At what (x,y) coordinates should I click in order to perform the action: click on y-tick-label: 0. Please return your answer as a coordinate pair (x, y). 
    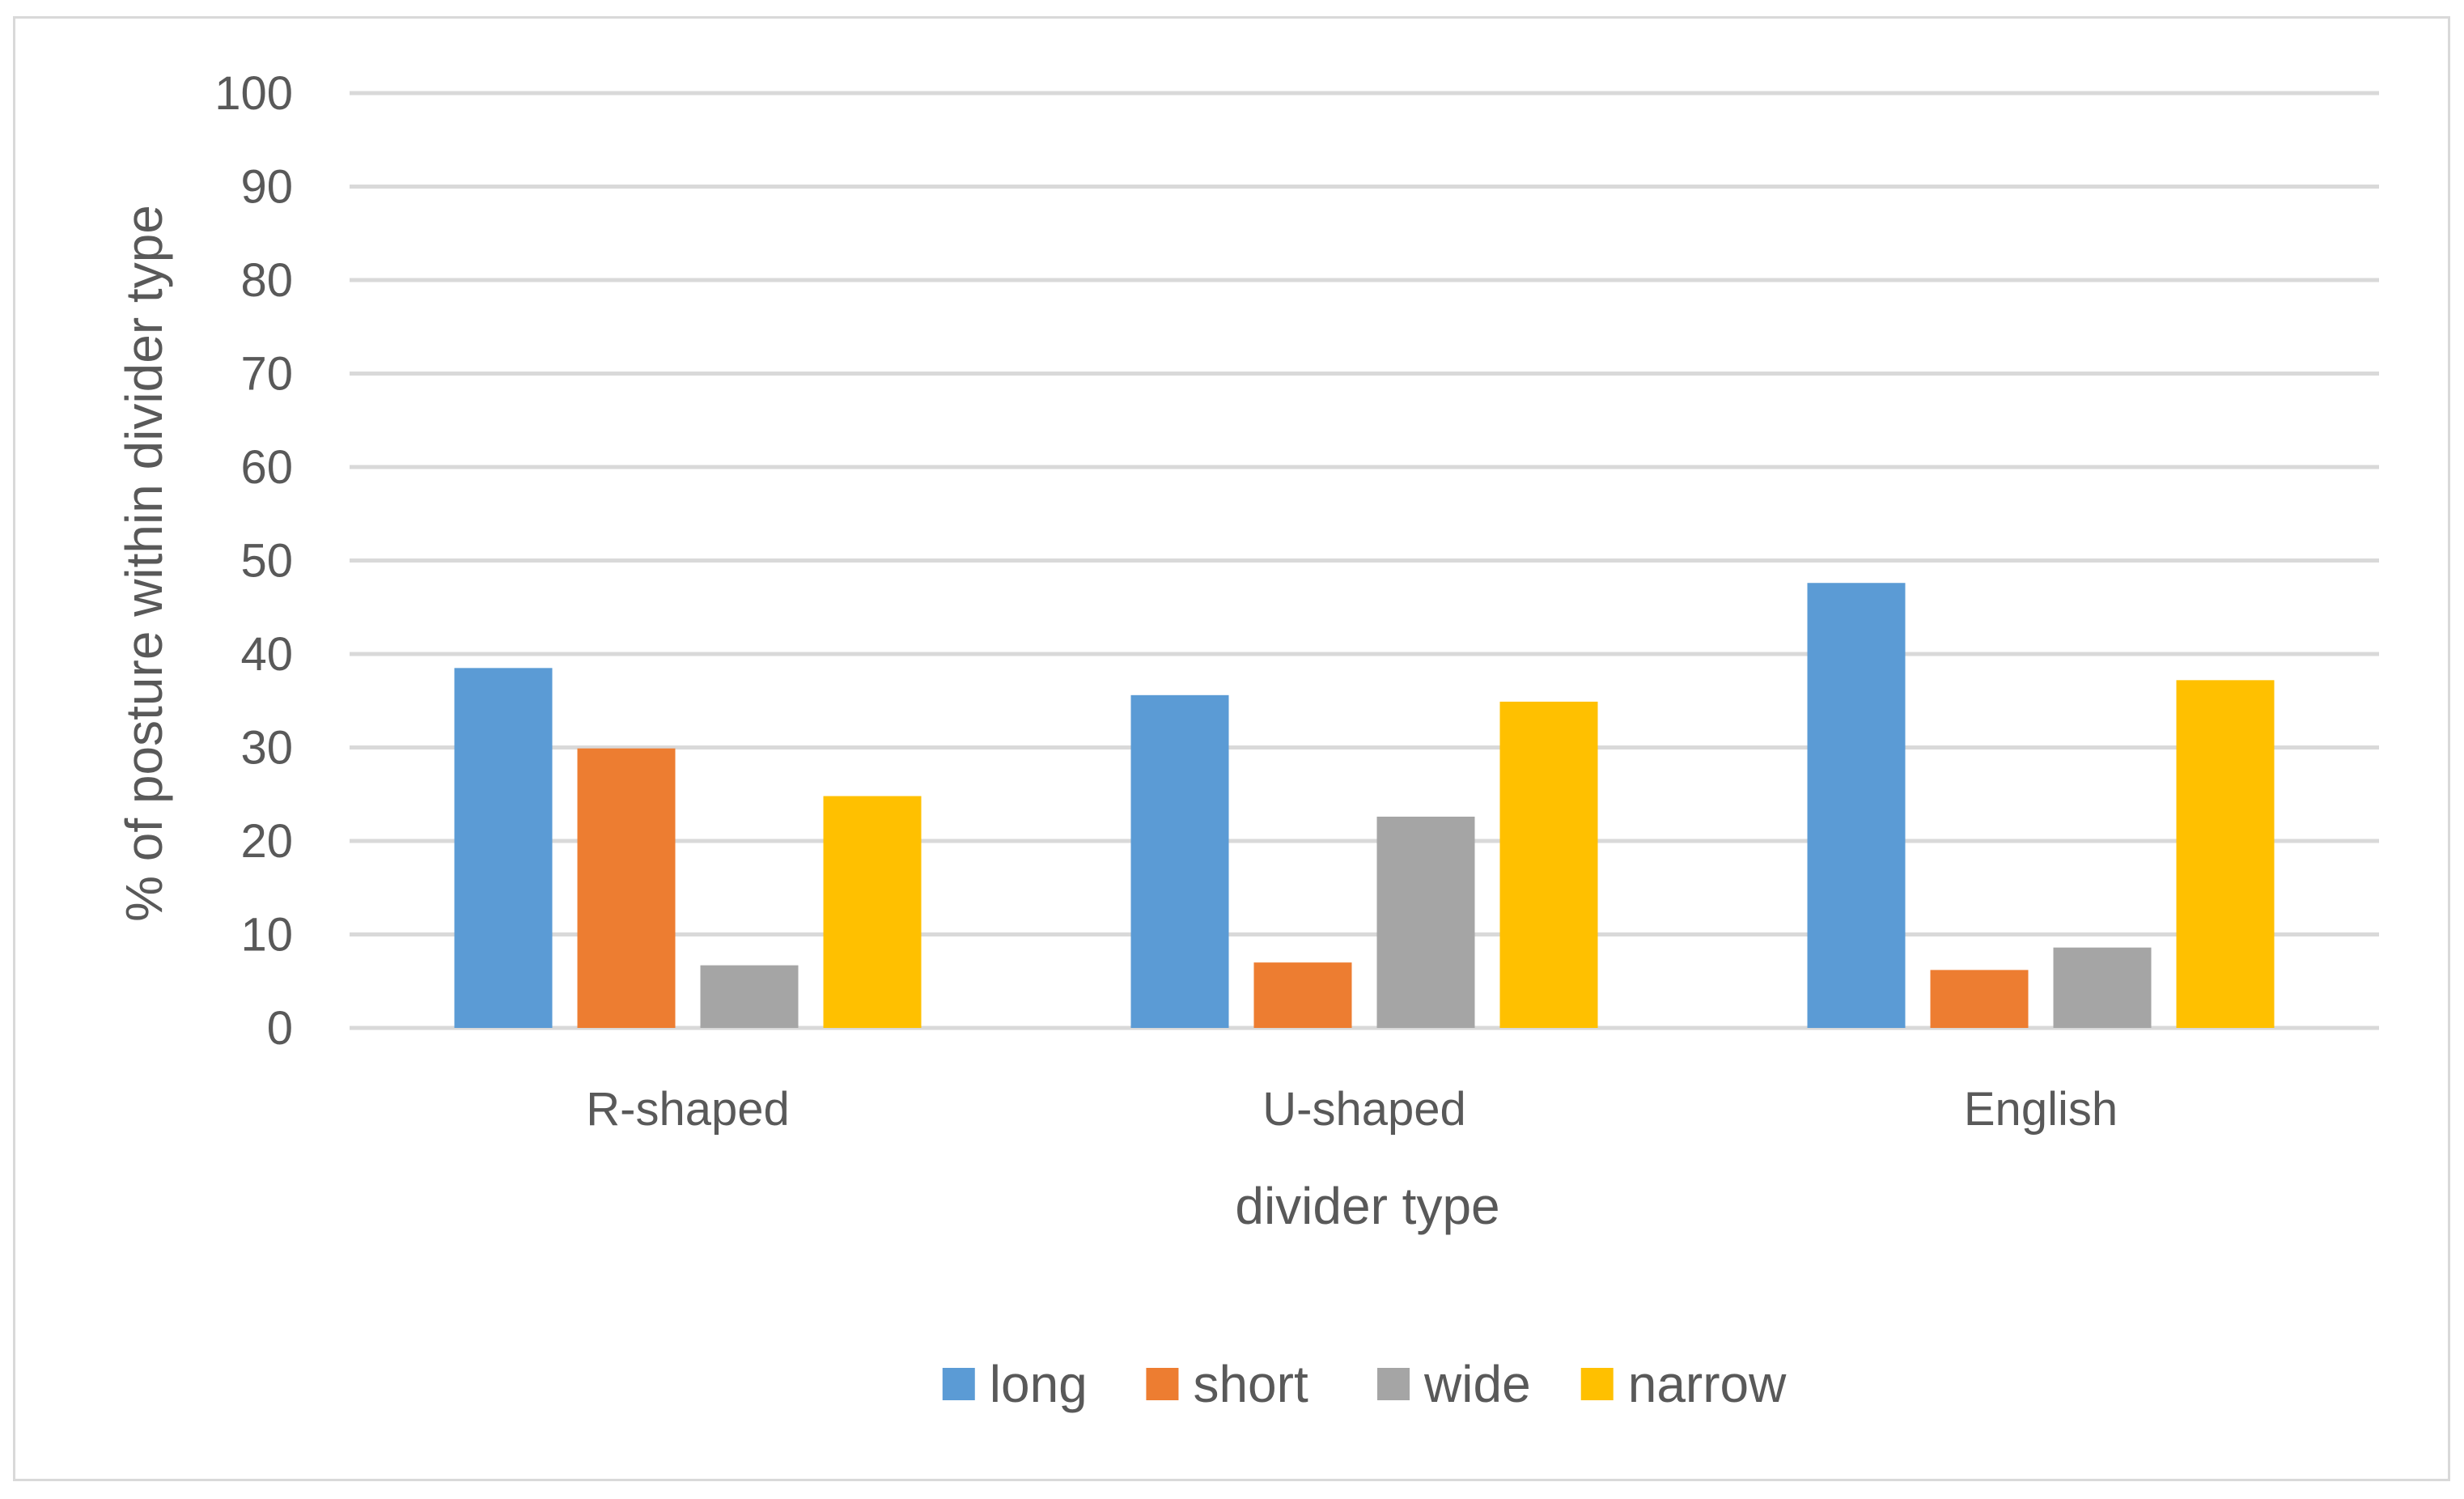
    Looking at the image, I should click on (280, 1028).